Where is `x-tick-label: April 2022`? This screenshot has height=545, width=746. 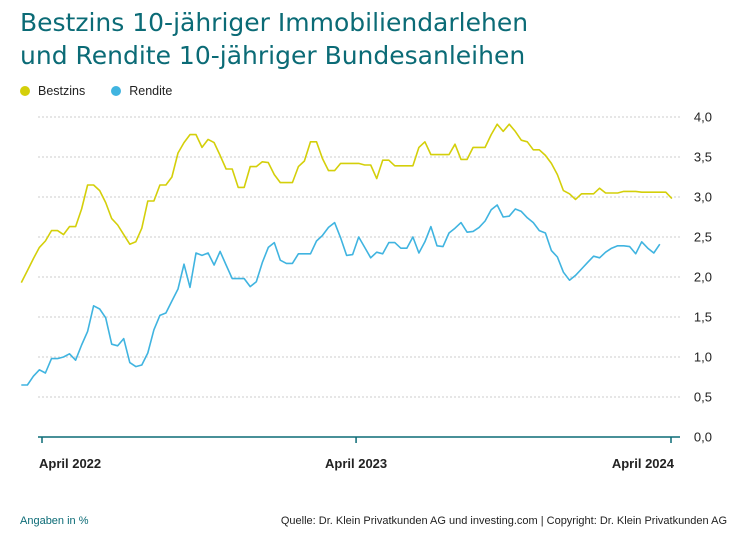
x-tick-label: April 2022 is located at coordinates (70, 463).